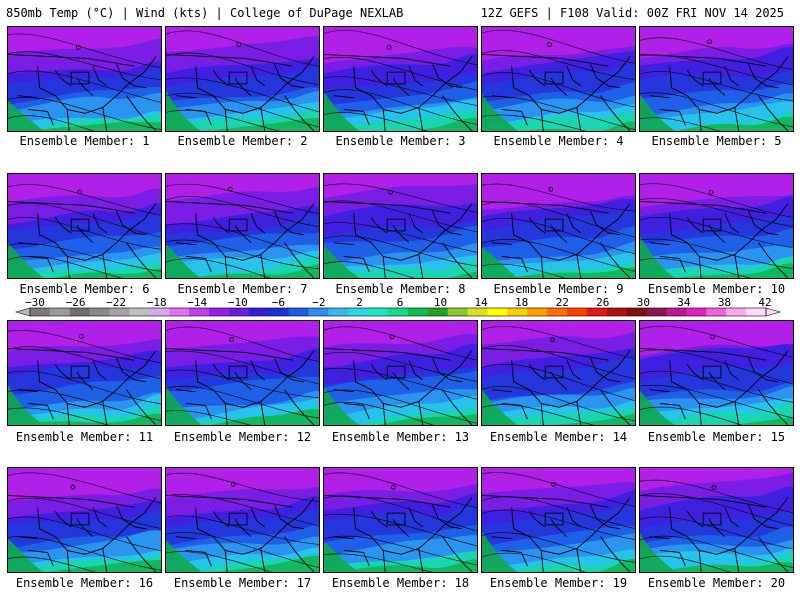 The height and width of the screenshot is (600, 800). What do you see at coordinates (75, 302) in the screenshot?
I see `colorbar-tick-label: −26` at bounding box center [75, 302].